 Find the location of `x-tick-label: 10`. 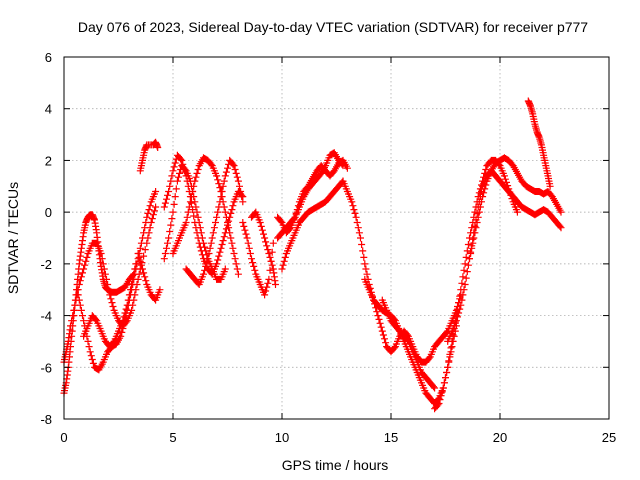

x-tick-label: 10 is located at coordinates (282, 437).